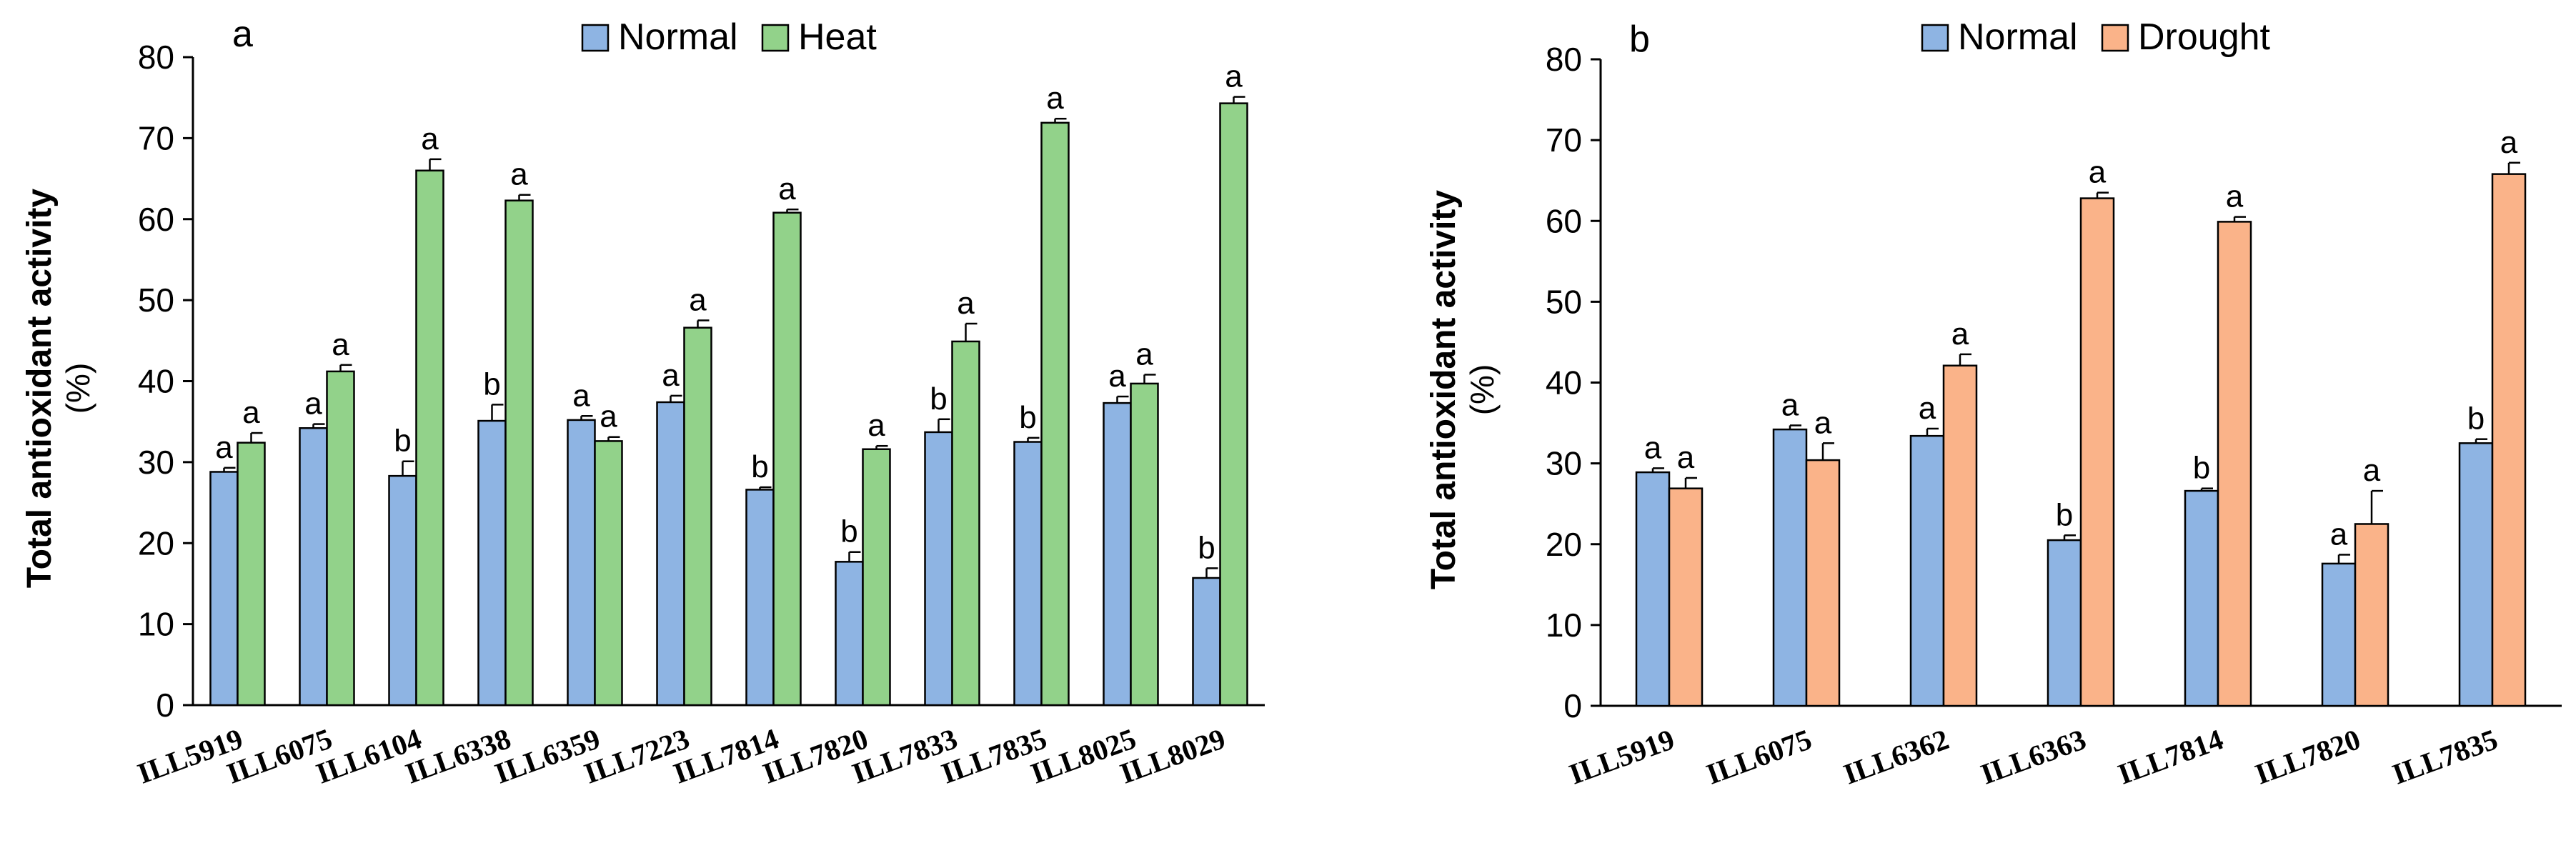 The width and height of the screenshot is (2576, 858). What do you see at coordinates (402, 590) in the screenshot?
I see `bar-normal-ILL6104` at bounding box center [402, 590].